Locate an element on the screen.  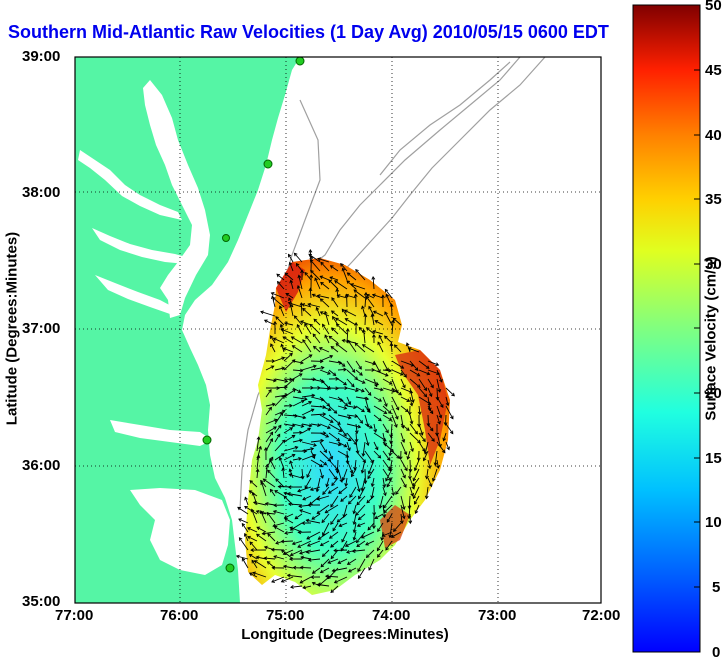
colorbar-tick-label: 50 is located at coordinates (713, 7).